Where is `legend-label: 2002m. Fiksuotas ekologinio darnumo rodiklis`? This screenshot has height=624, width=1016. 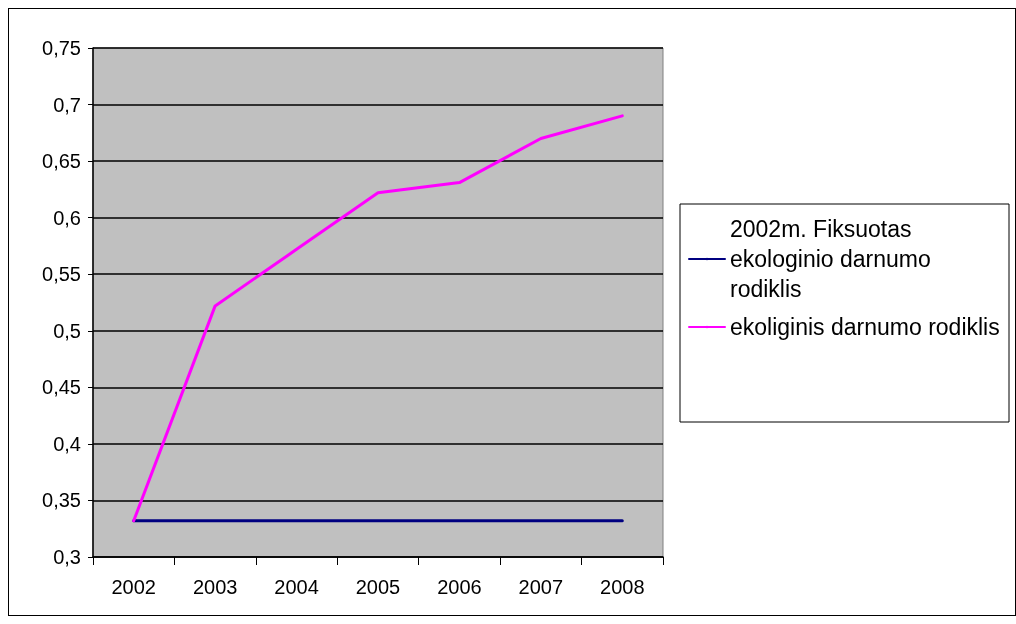 legend-label: 2002m. Fiksuotas ekologinio darnumo rodiklis is located at coordinates (834, 259).